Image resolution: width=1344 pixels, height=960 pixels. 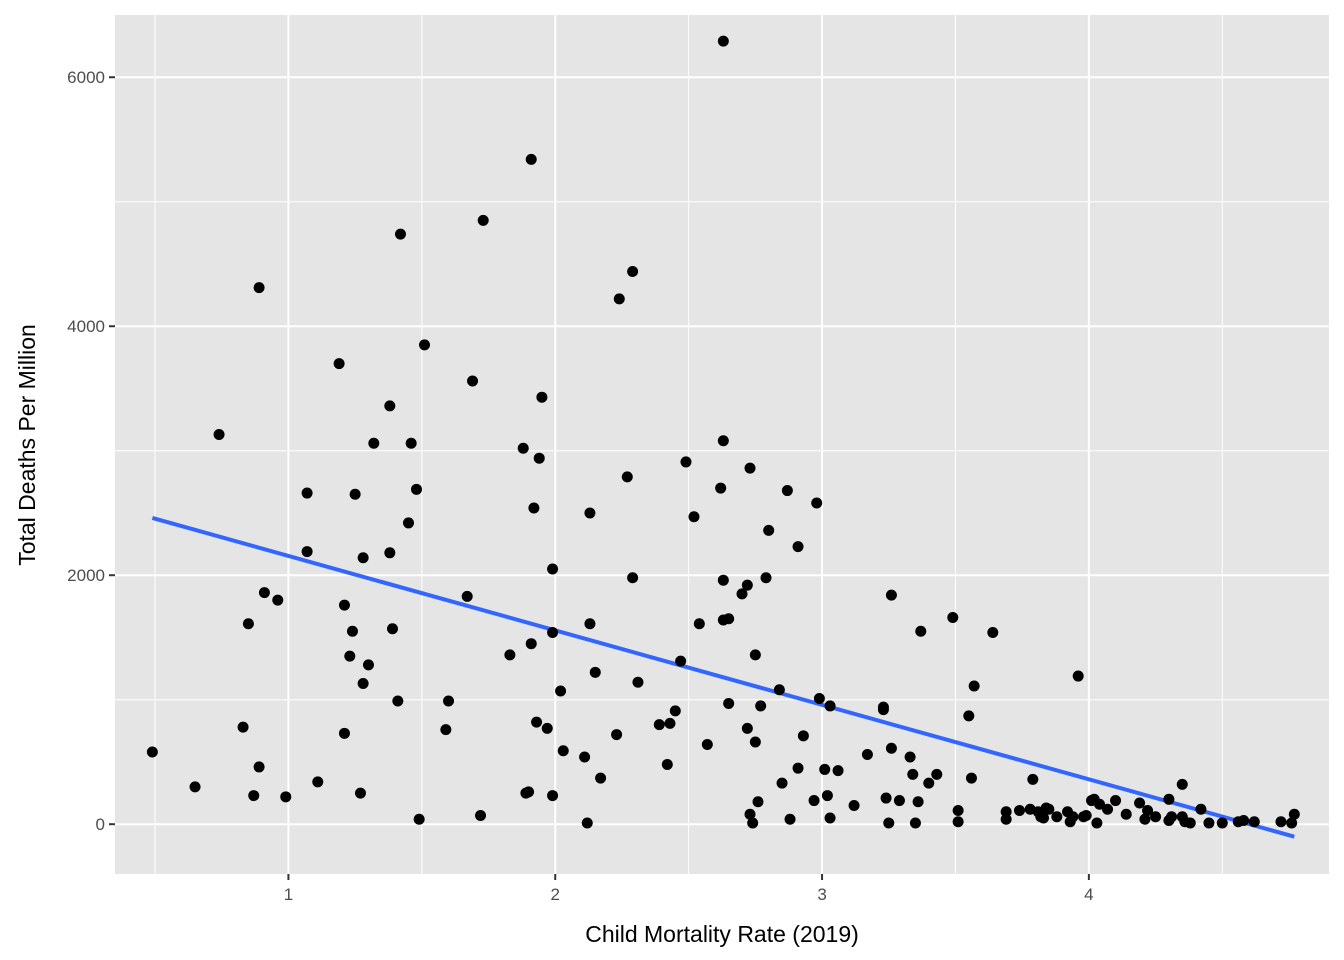 What do you see at coordinates (86, 326) in the screenshot?
I see `y-tick-label: 4000` at bounding box center [86, 326].